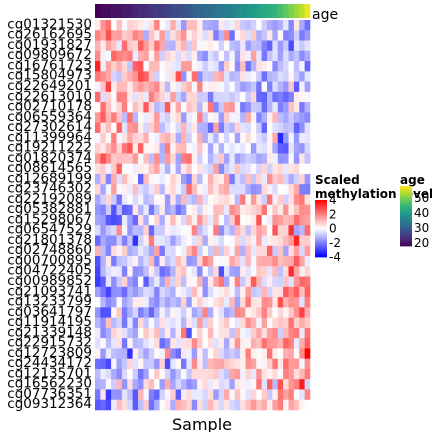 Image resolution: width=432 pixels, height=432 pixels. I want to click on row-label: cg03641797, so click(49, 312).